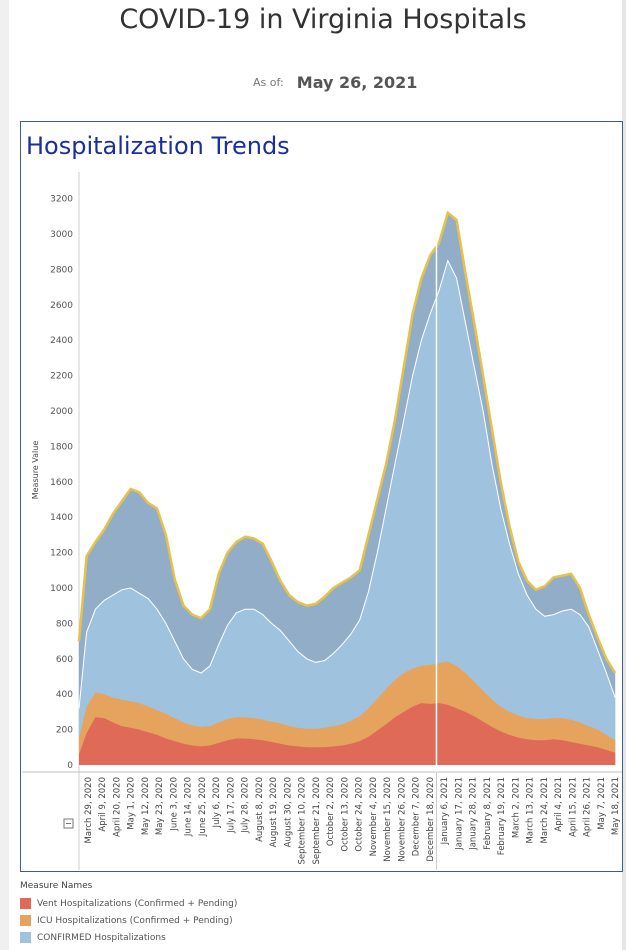  I want to click on legend-item-confirmed: CONFIRMED Hospitalizations, so click(128, 937).